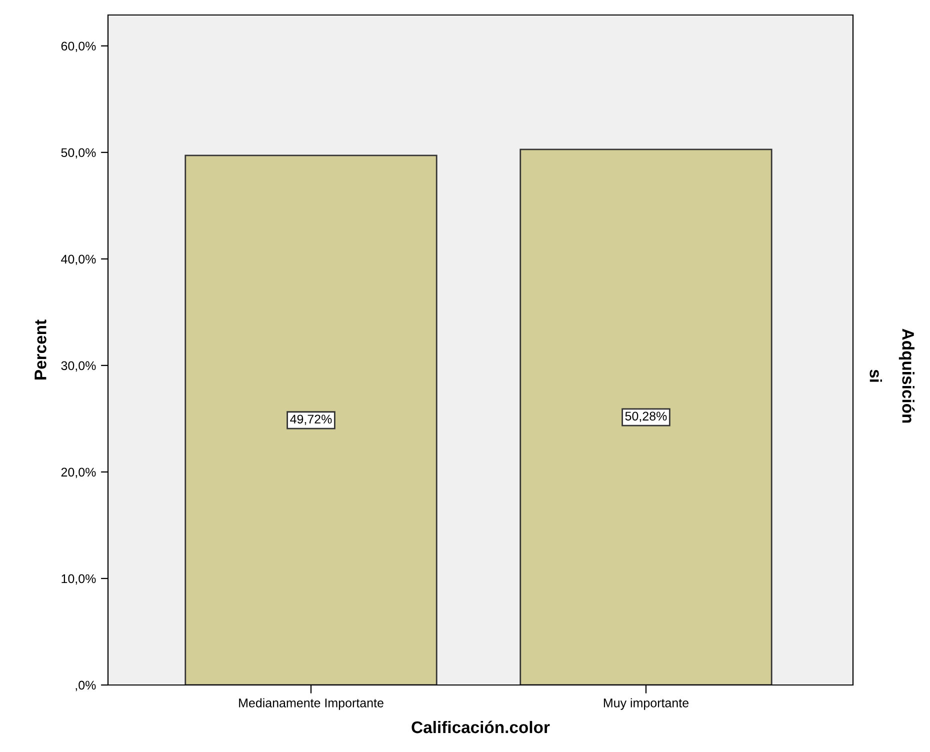 The image size is (930, 752). What do you see at coordinates (646, 417) in the screenshot?
I see `data-label: 50,28%` at bounding box center [646, 417].